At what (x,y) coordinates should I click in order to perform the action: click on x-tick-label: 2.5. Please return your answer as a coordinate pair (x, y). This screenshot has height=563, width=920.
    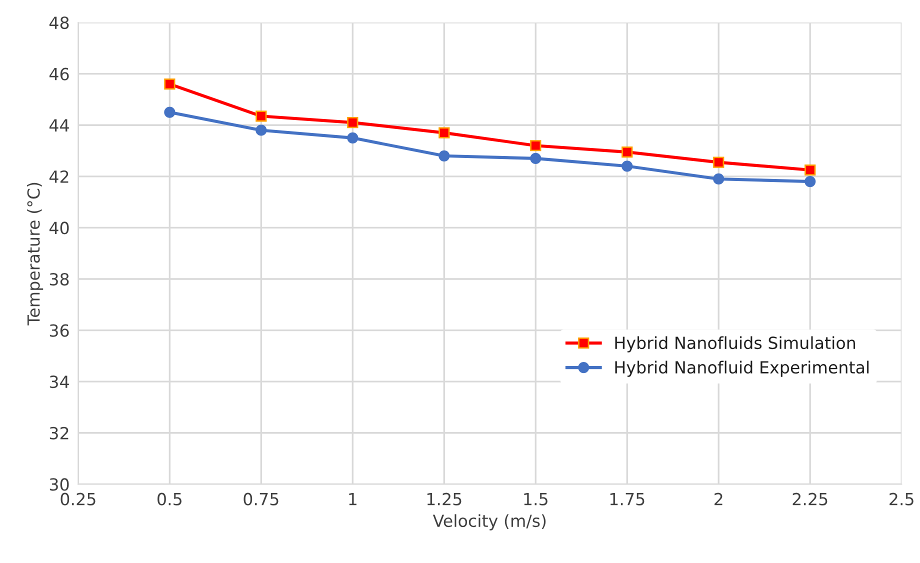
    Looking at the image, I should click on (902, 499).